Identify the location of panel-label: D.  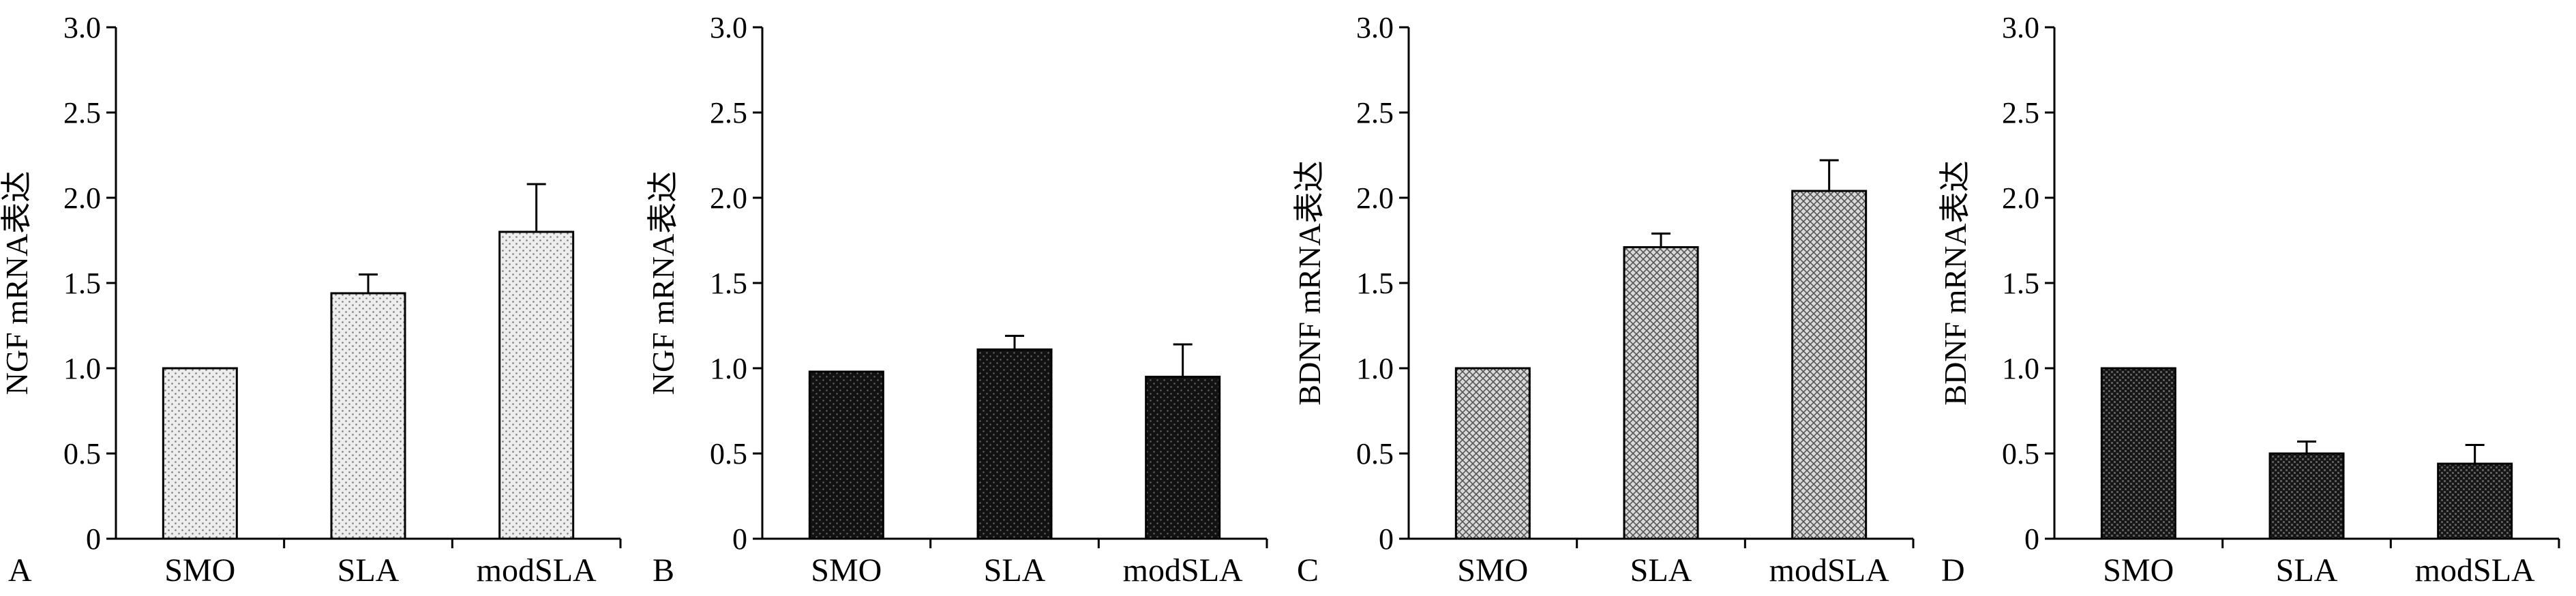
(1953, 570).